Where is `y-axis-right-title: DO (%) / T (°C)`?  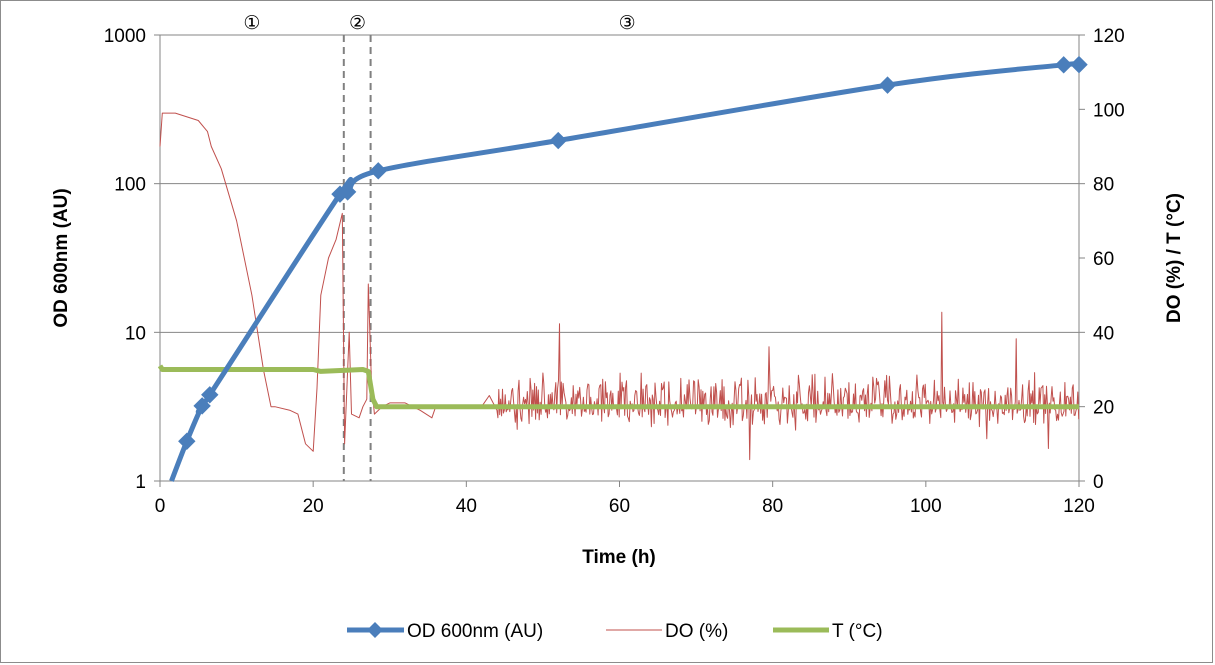 y-axis-right-title: DO (%) / T (°C) is located at coordinates (1174, 258).